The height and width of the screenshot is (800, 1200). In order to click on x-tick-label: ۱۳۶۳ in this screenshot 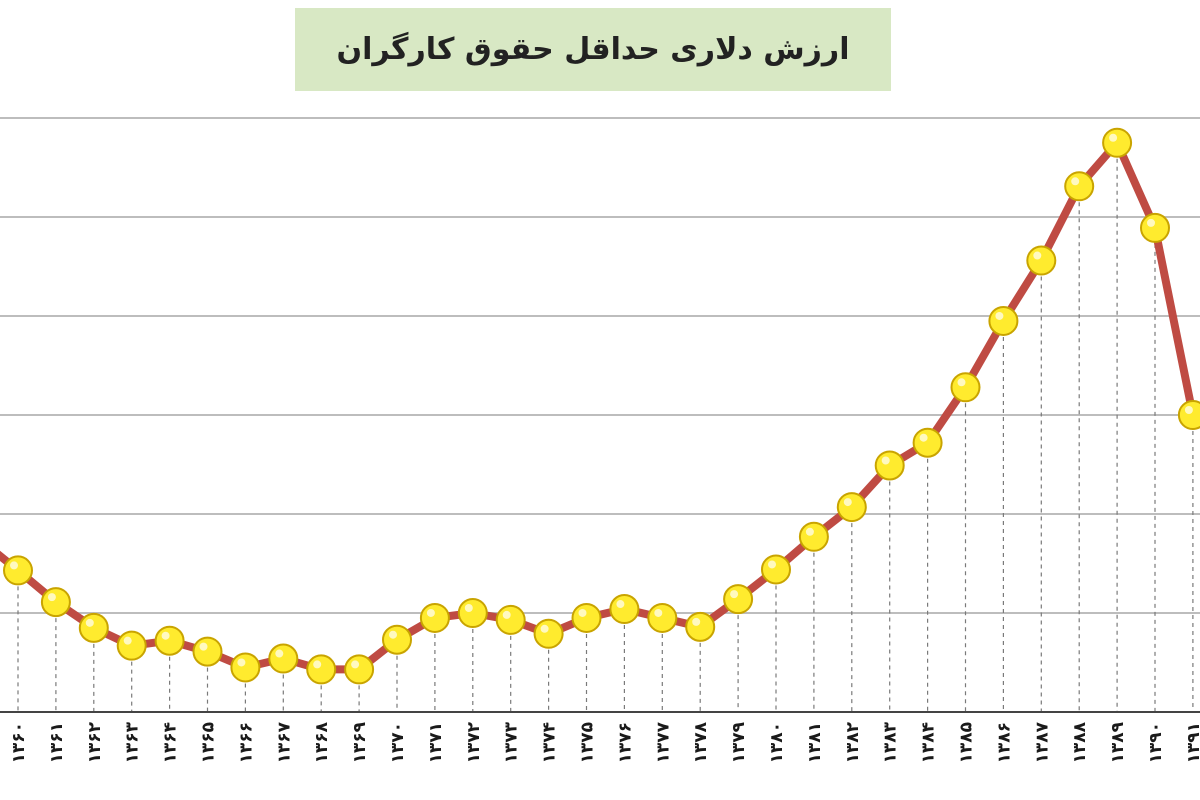, I will do `click(133, 742)`.